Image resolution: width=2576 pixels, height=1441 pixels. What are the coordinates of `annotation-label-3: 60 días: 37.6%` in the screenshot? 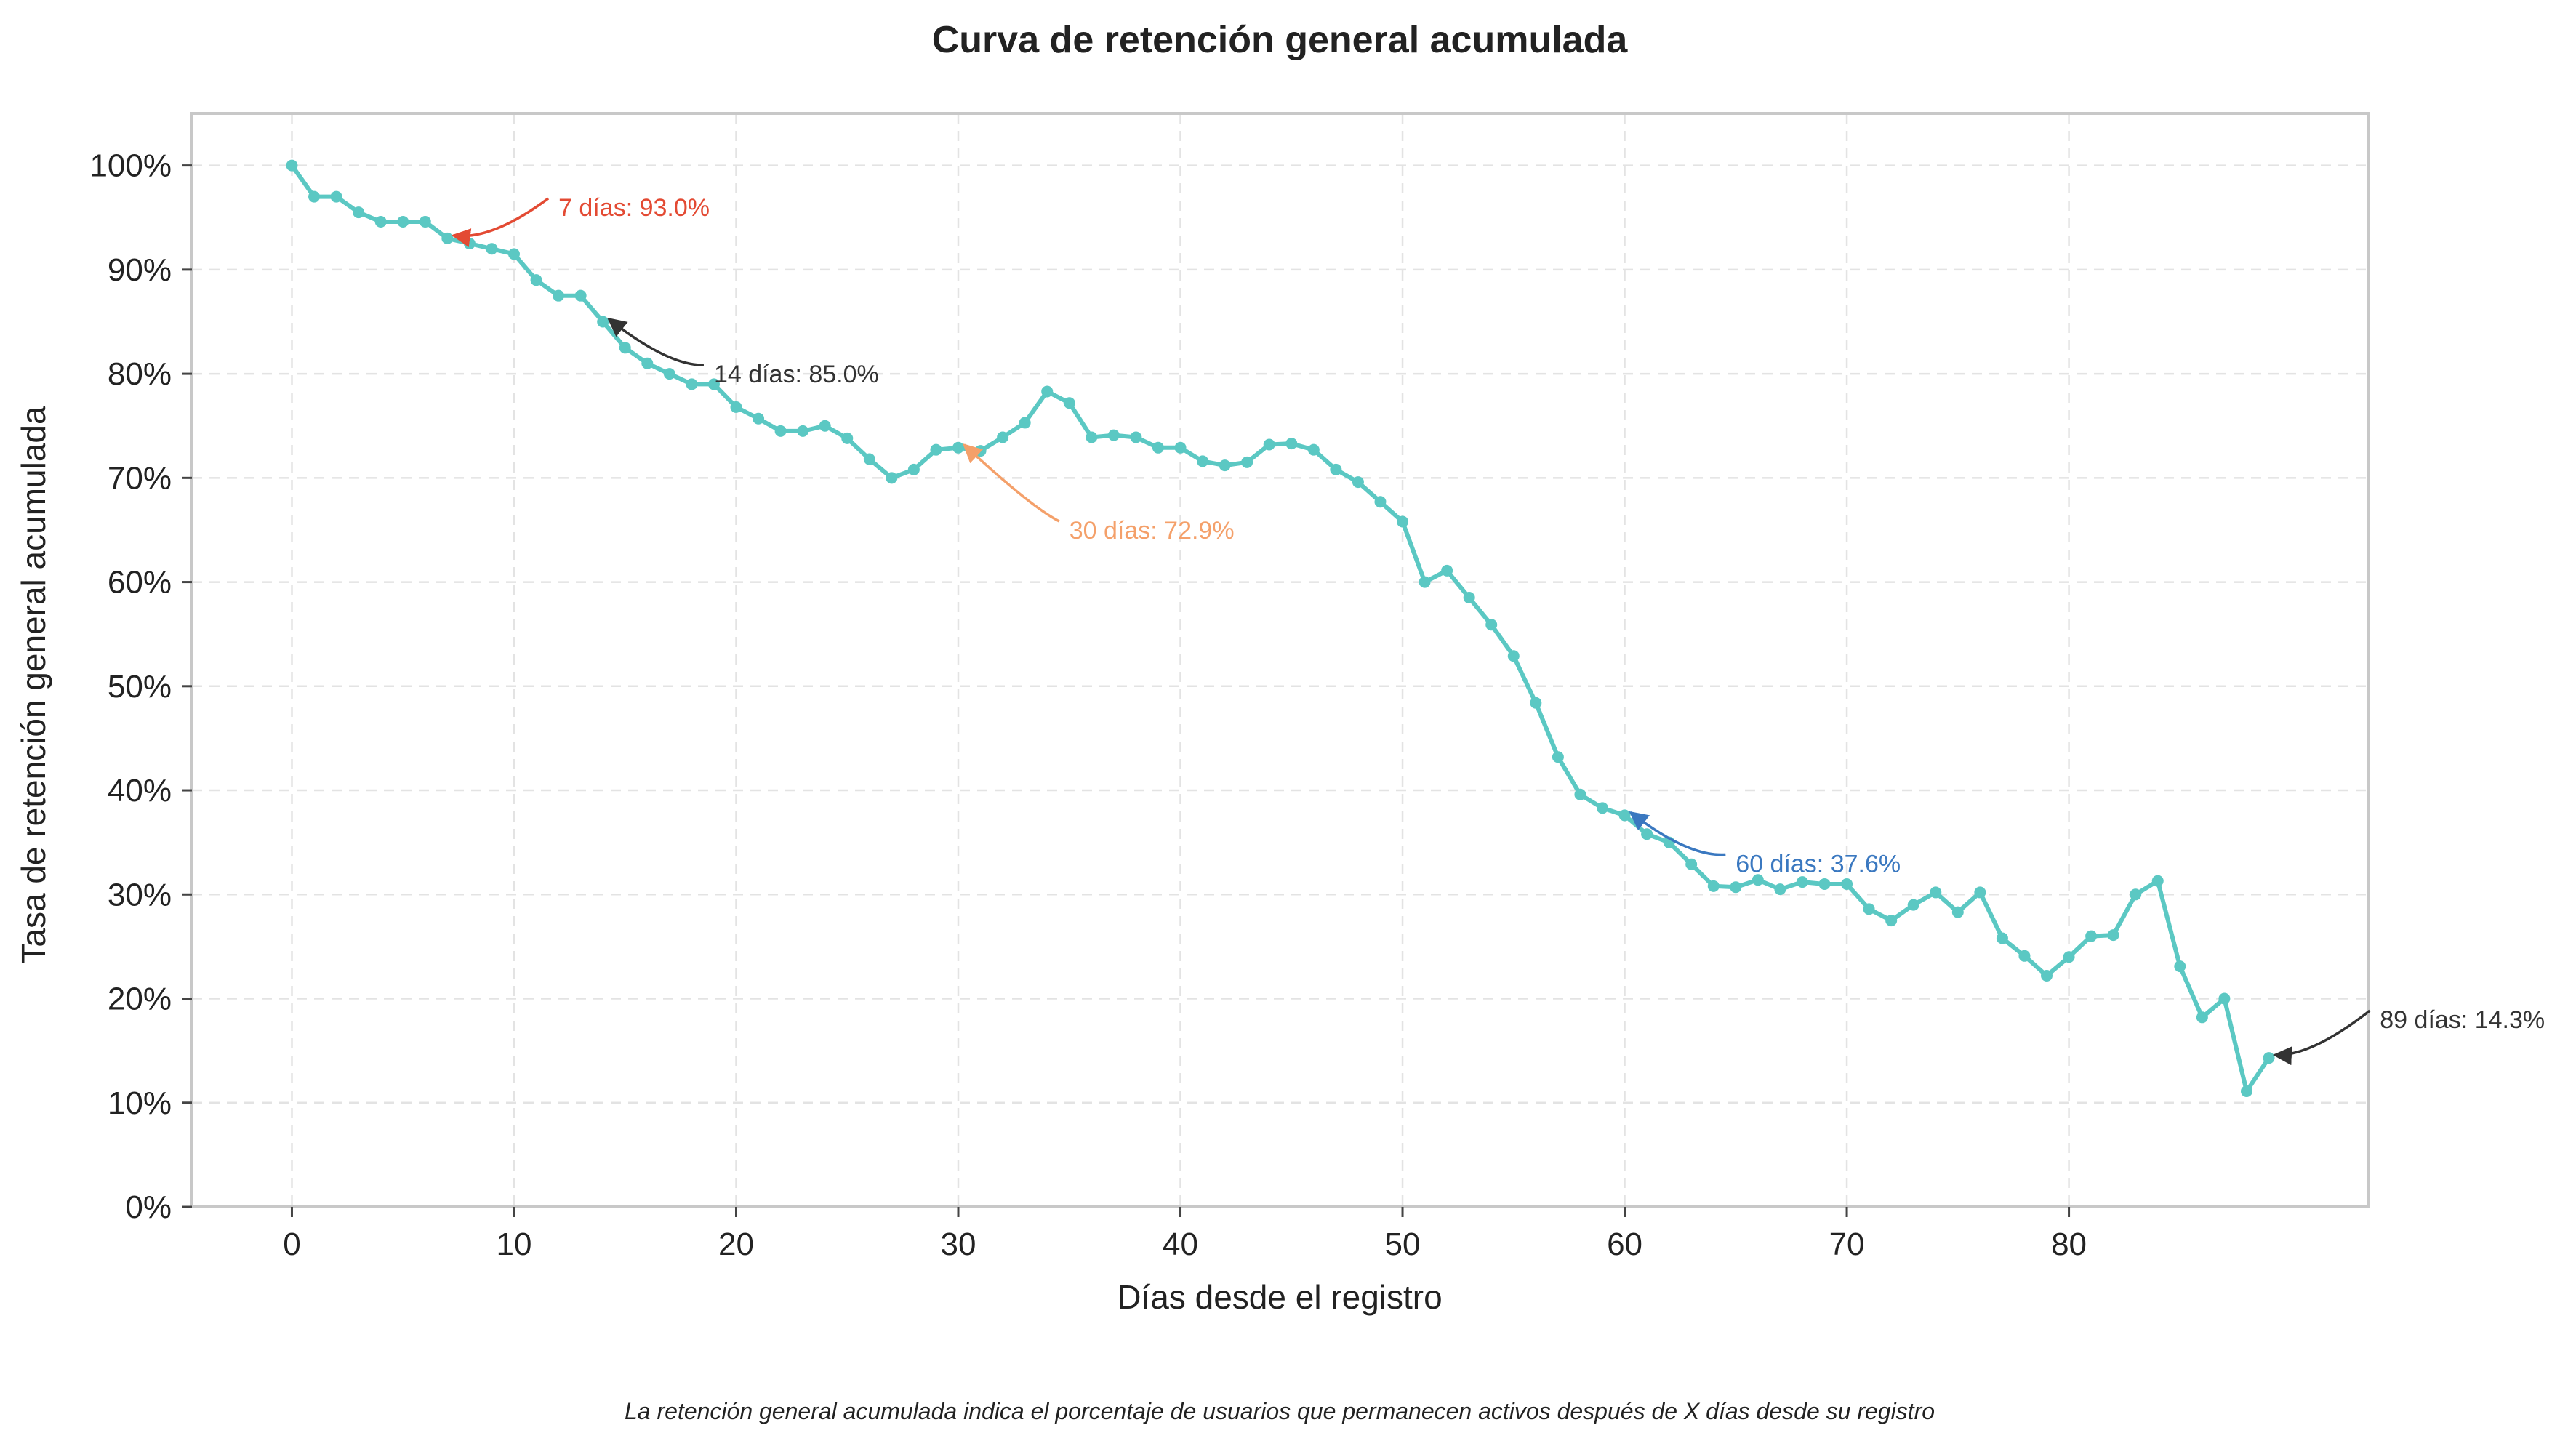 It's located at (1818, 864).